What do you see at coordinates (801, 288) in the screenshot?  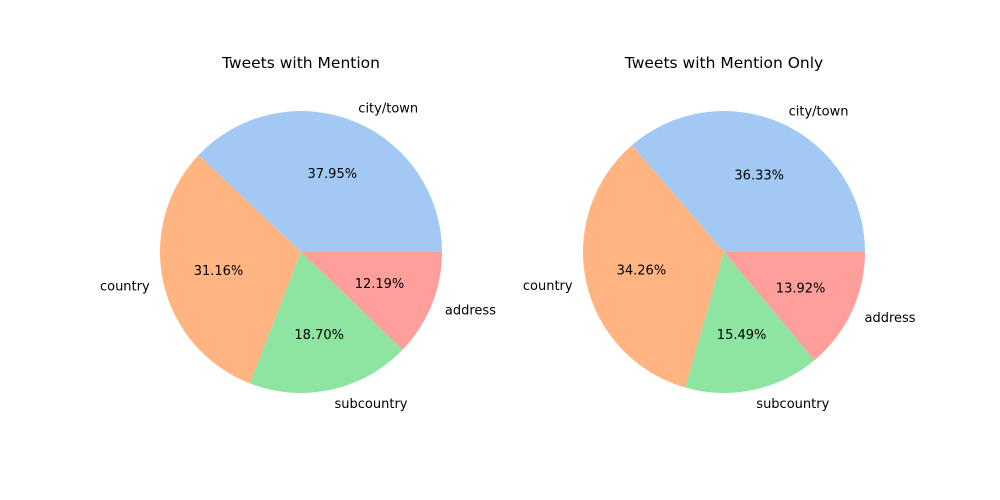 I see `slice-percent-address: 13.92%` at bounding box center [801, 288].